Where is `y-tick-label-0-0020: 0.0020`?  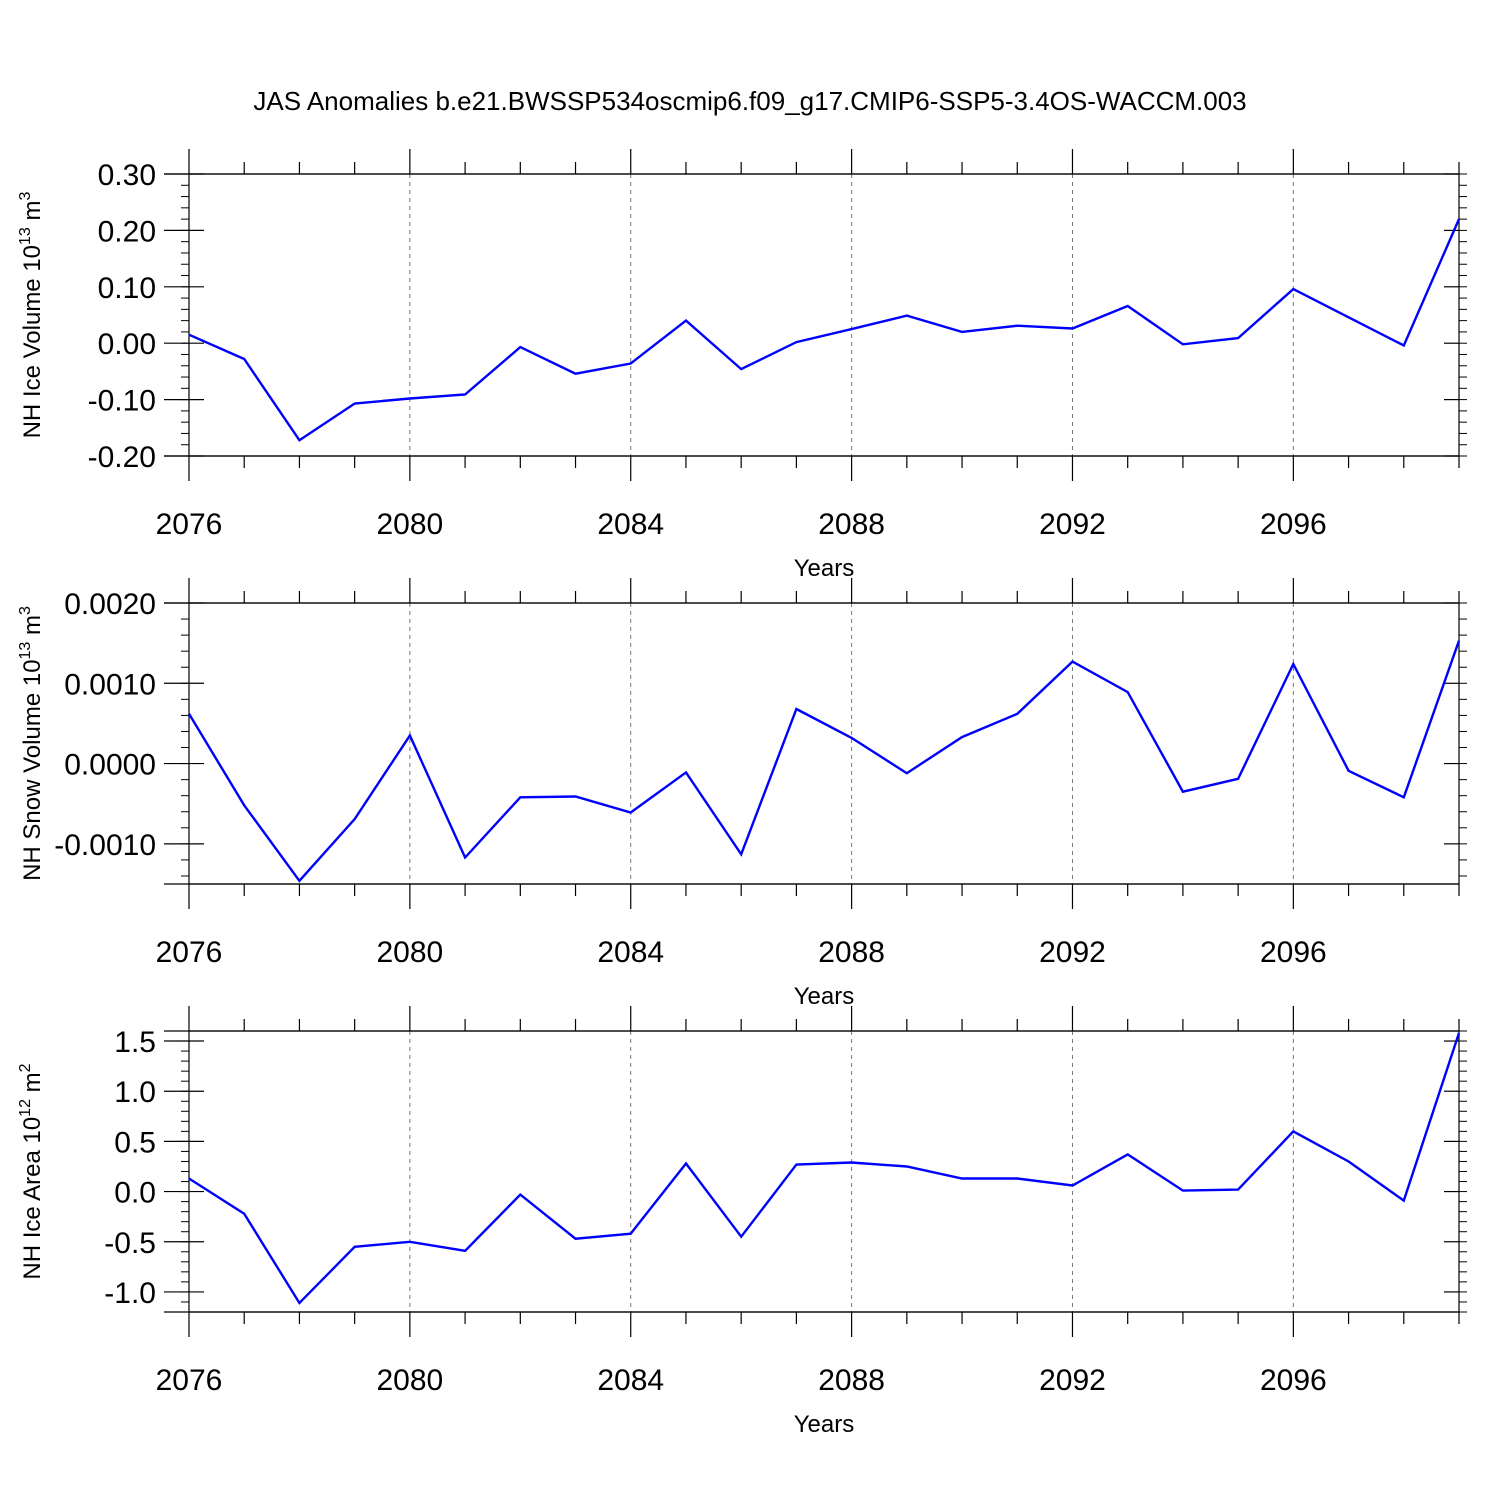
y-tick-label-0-0020: 0.0020 is located at coordinates (110, 604).